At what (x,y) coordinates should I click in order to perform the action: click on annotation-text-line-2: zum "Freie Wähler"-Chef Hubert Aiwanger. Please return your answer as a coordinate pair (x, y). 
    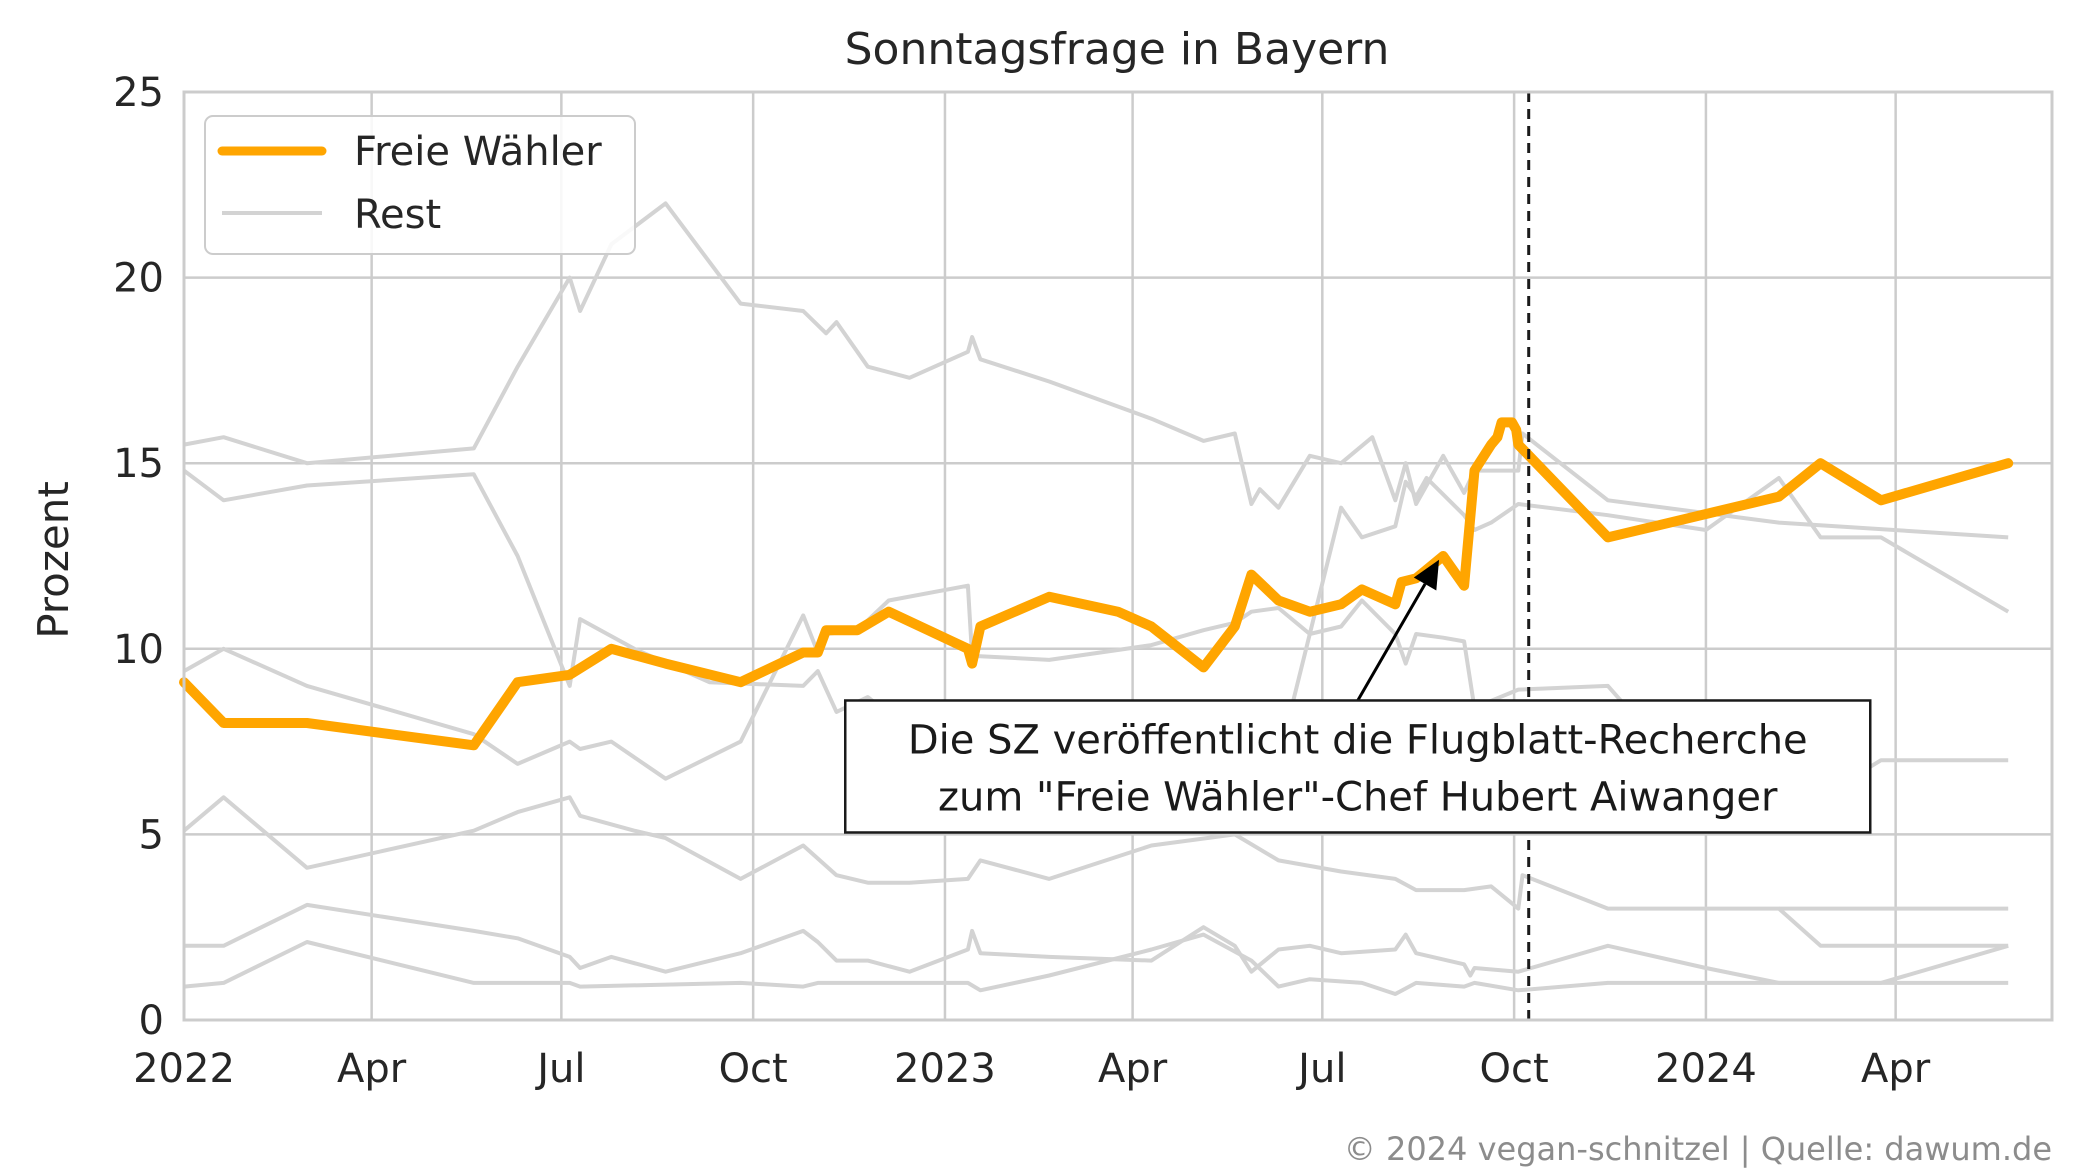
    Looking at the image, I should click on (1358, 797).